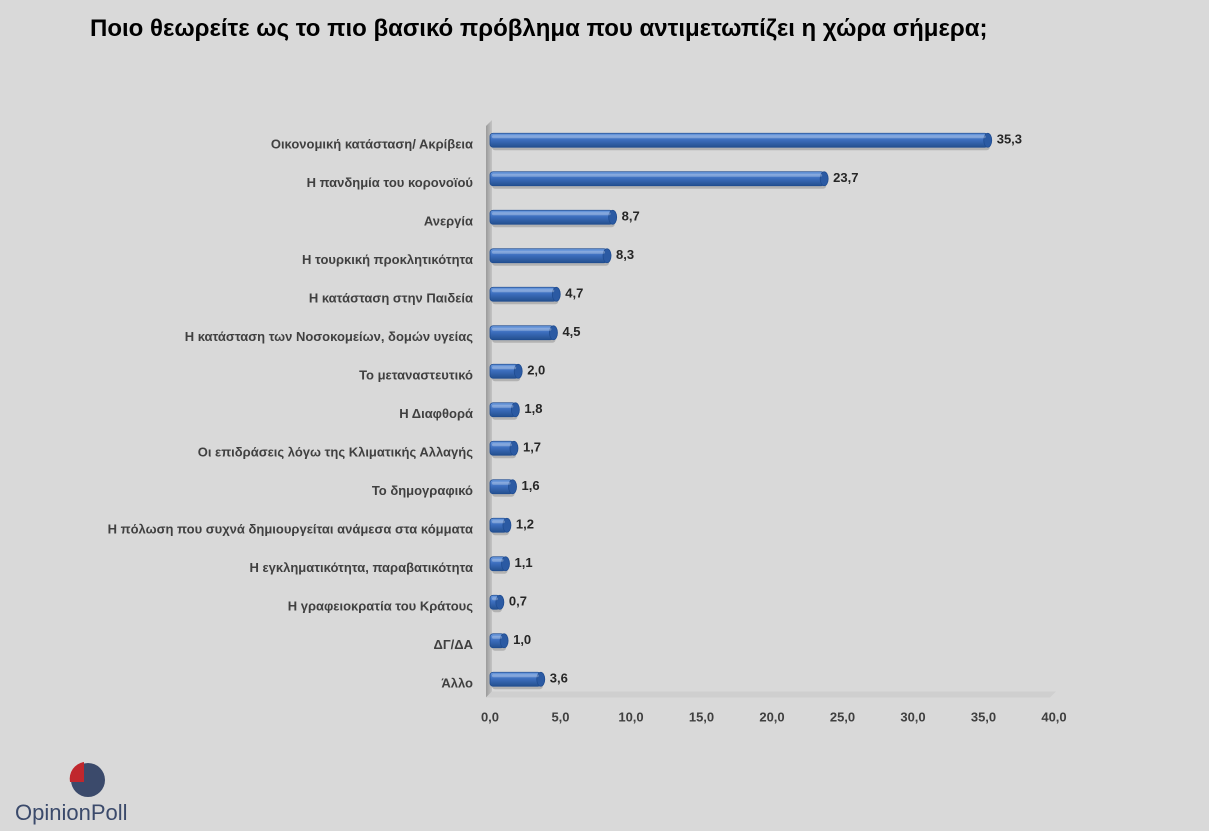  Describe the element at coordinates (701, 717) in the screenshot. I see `x-tick-label: 15,0` at that location.